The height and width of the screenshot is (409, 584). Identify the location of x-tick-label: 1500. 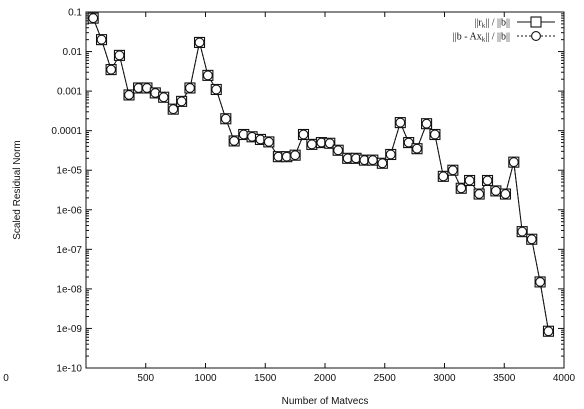
(265, 378).